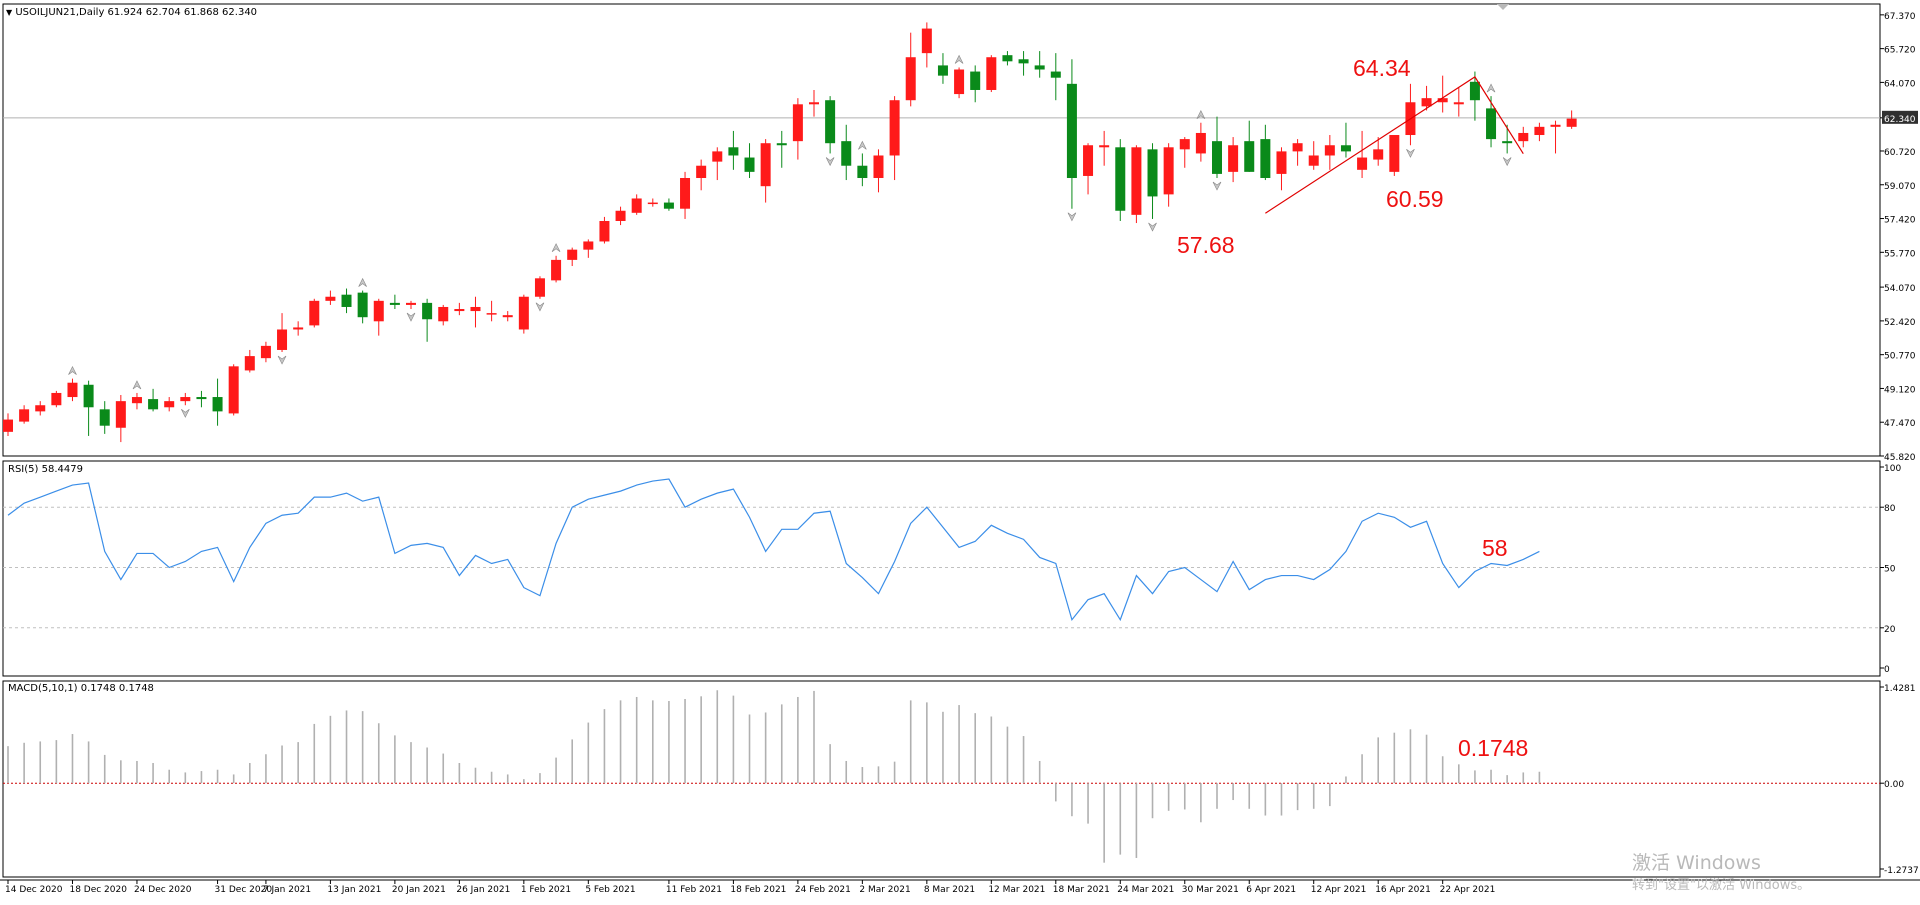  I want to click on current-price-box, so click(1900, 117).